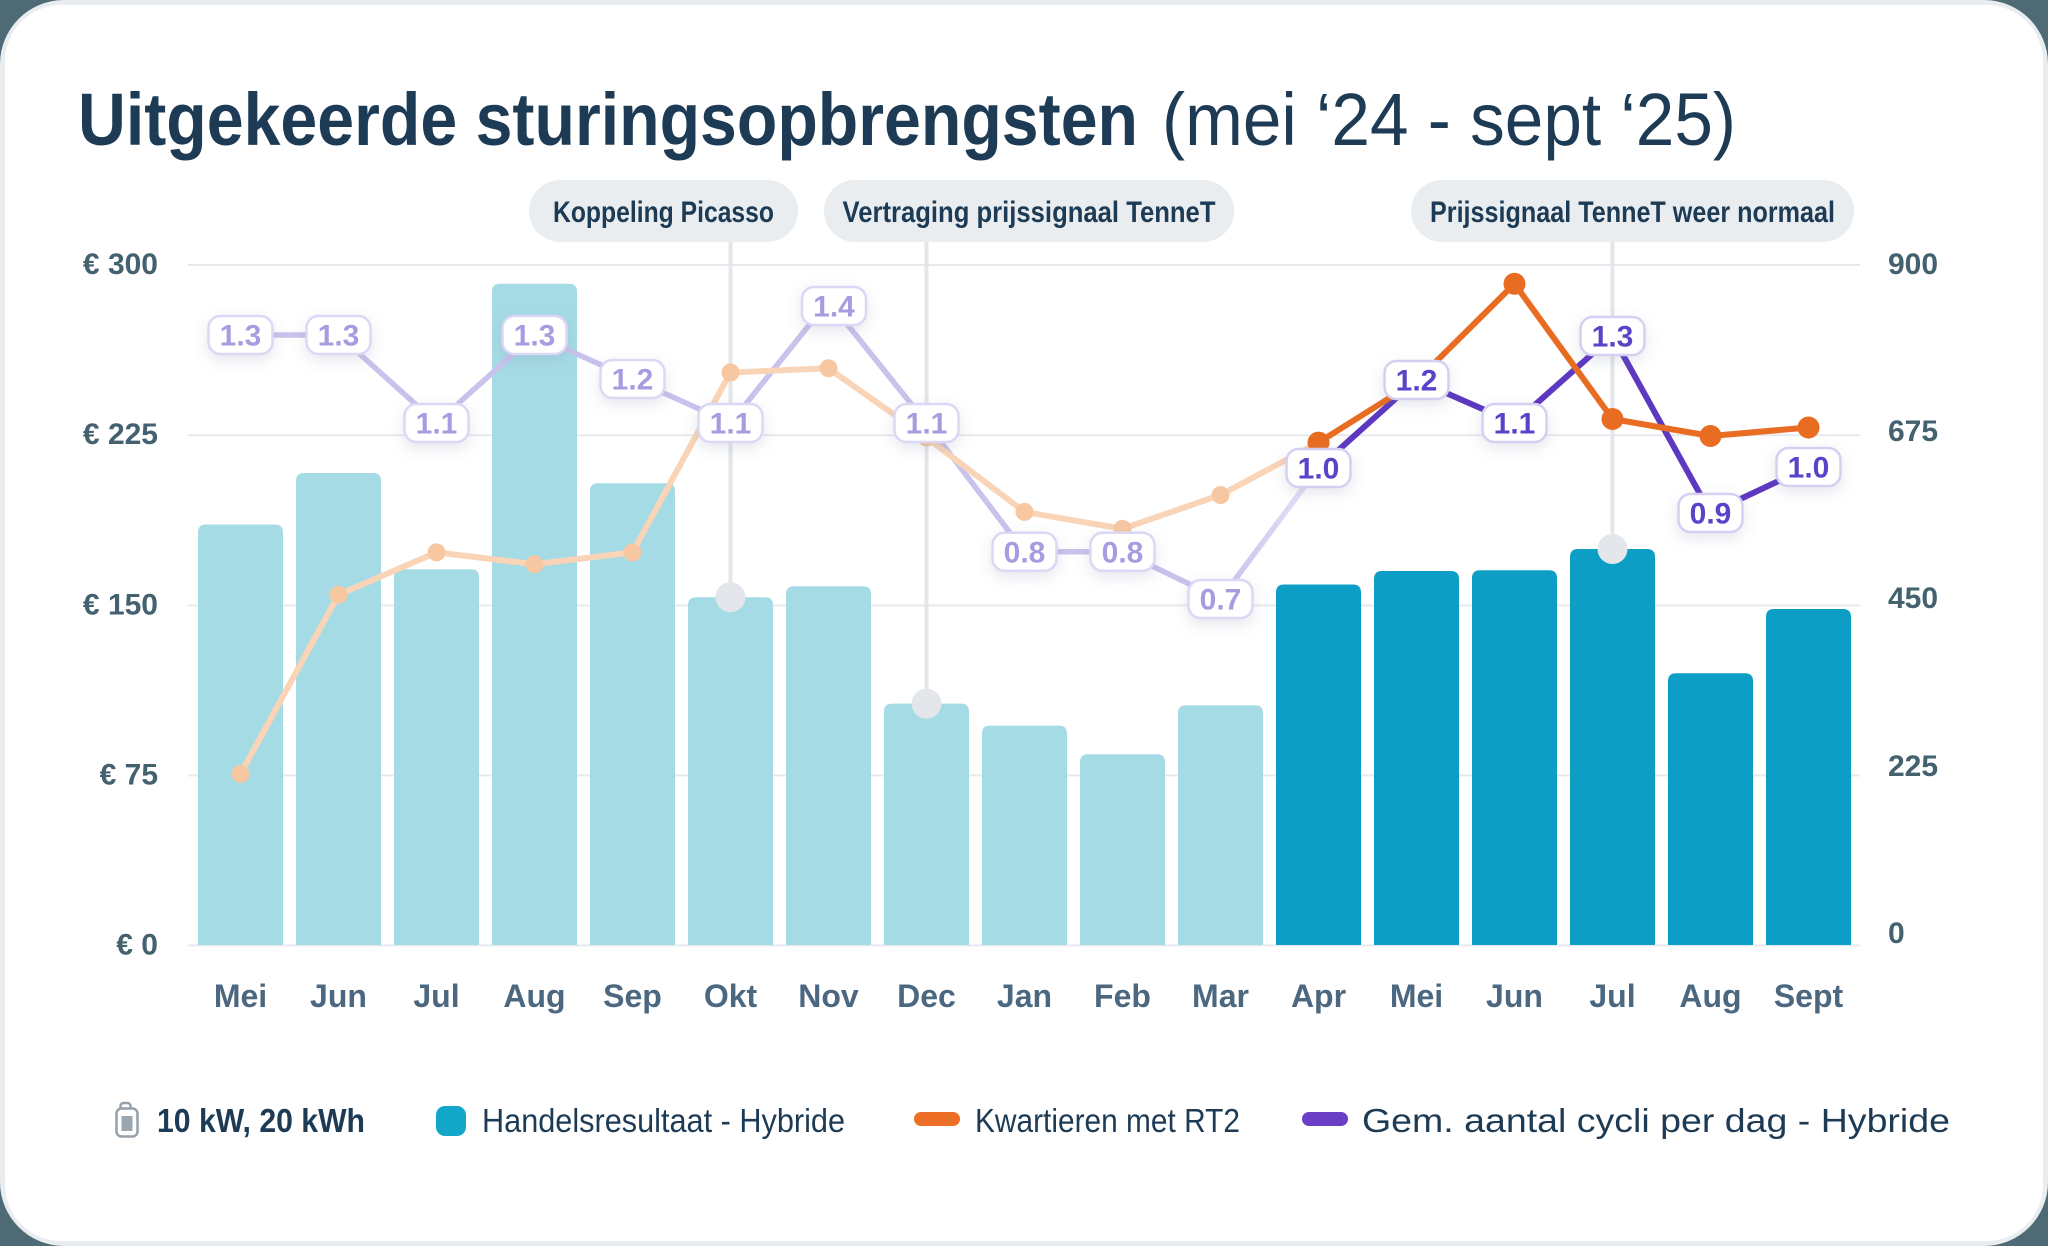 The image size is (2048, 1246). I want to click on svg-text: € 225, so click(120, 434).